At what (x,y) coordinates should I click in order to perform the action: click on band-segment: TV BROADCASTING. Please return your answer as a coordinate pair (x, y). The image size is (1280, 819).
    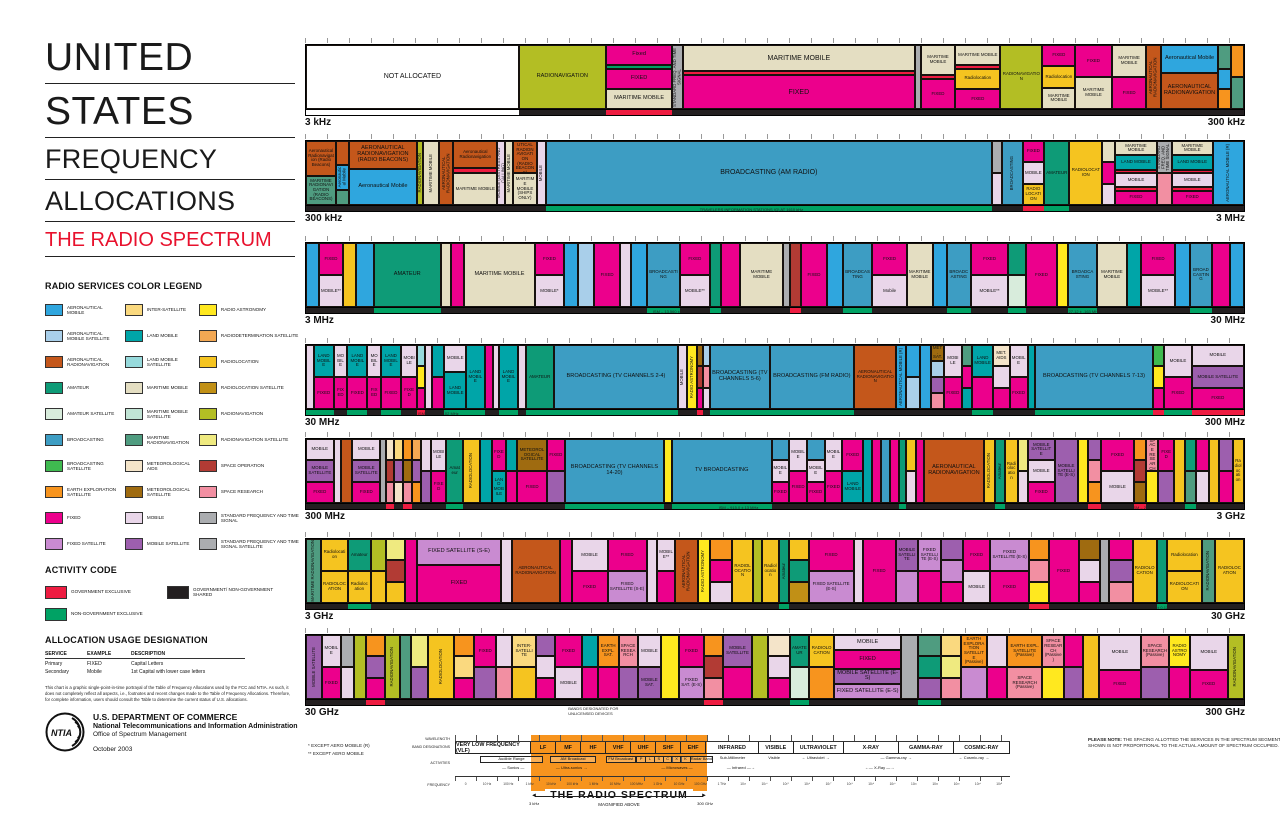
    Looking at the image, I should click on (721, 471).